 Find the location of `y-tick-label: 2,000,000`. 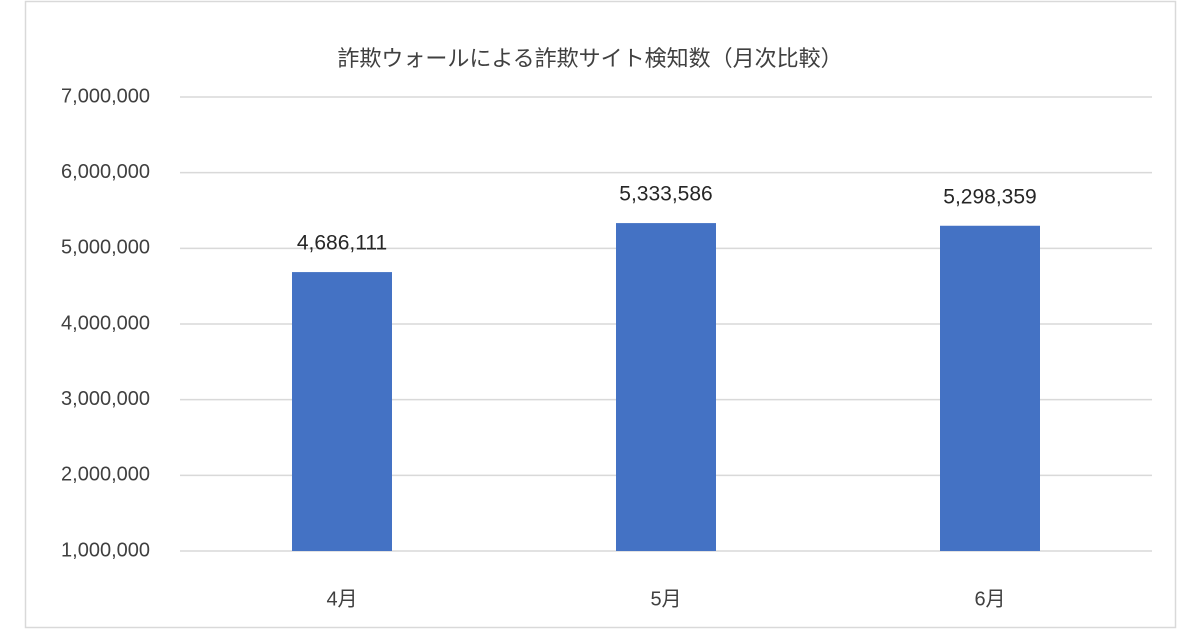

y-tick-label: 2,000,000 is located at coordinates (105, 475).